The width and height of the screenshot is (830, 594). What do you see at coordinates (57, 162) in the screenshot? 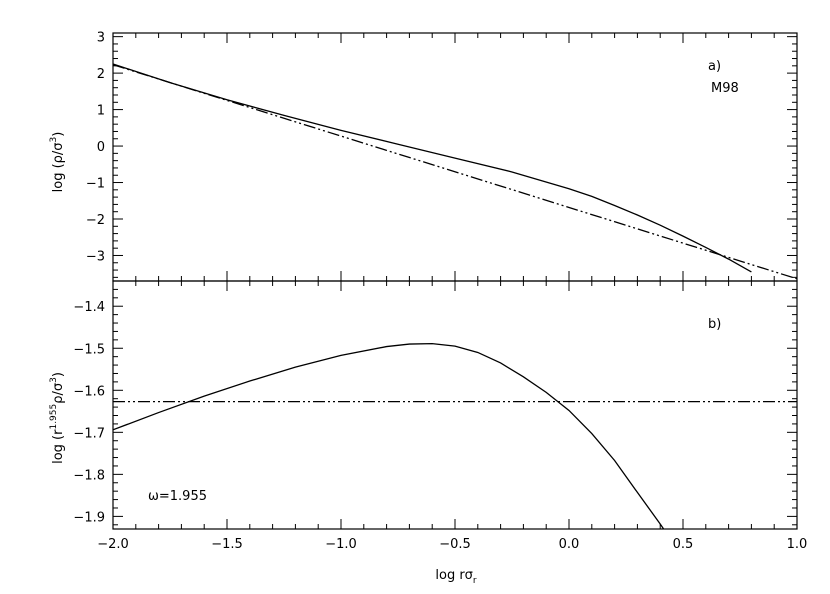
I see `panel-a-y-axis-title: log (ρ/σ3)` at bounding box center [57, 162].